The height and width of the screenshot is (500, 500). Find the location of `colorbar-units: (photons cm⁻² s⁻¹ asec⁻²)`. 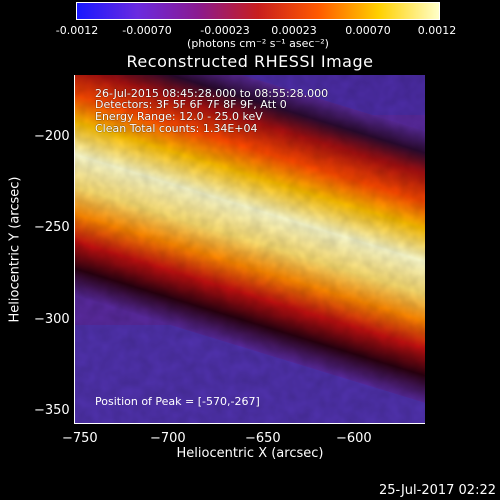

colorbar-units: (photons cm⁻² s⁻¹ asec⁻²) is located at coordinates (258, 43).